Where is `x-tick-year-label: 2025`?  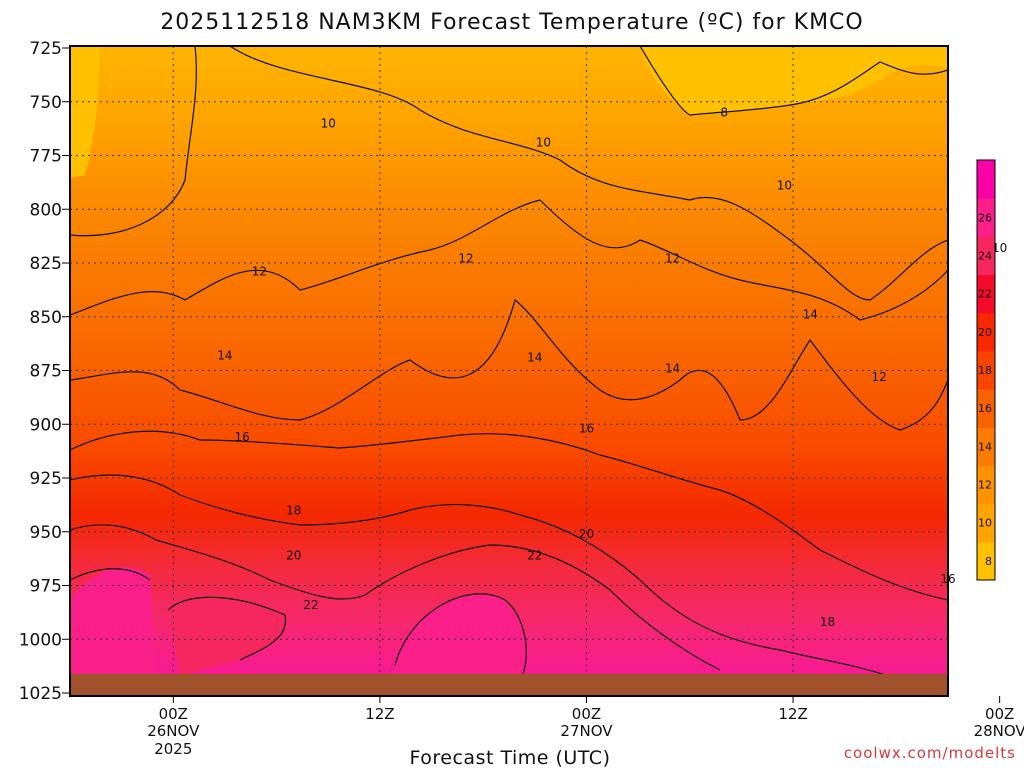
x-tick-year-label: 2025 is located at coordinates (173, 749).